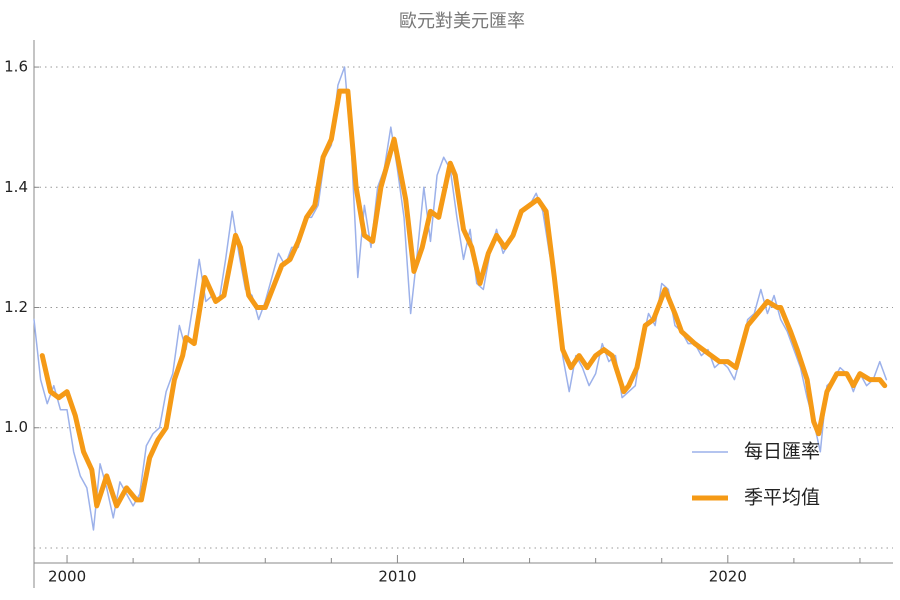  What do you see at coordinates (16, 427) in the screenshot?
I see `y-tick-label: 1.0` at bounding box center [16, 427].